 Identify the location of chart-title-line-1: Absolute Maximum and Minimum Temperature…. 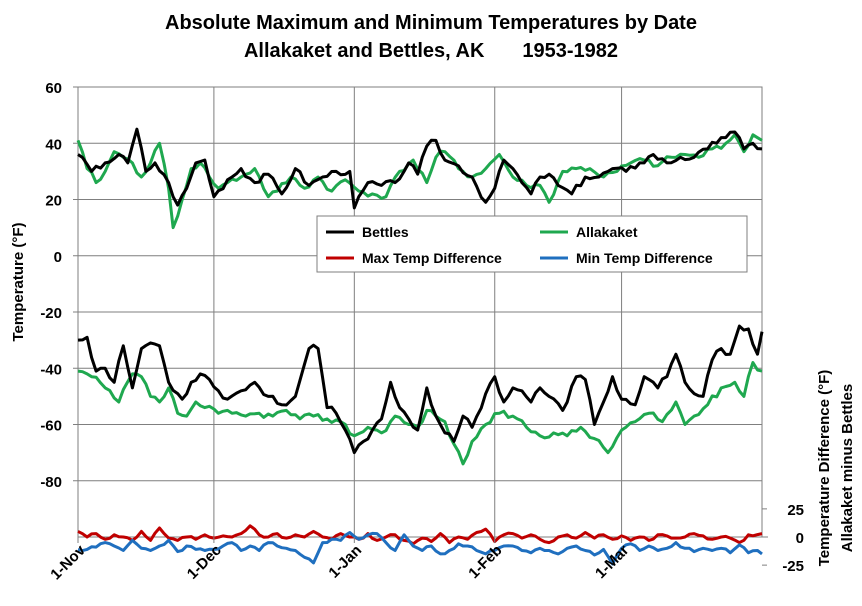
(431, 23).